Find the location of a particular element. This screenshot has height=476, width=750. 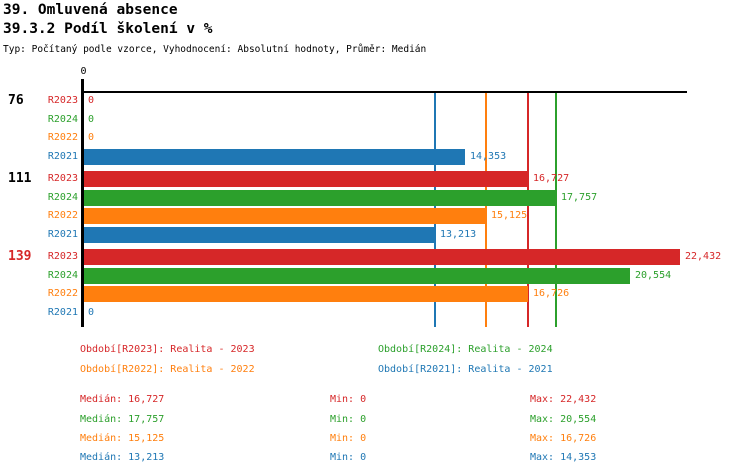

bar-value-label: 16,727 is located at coordinates (551, 178).